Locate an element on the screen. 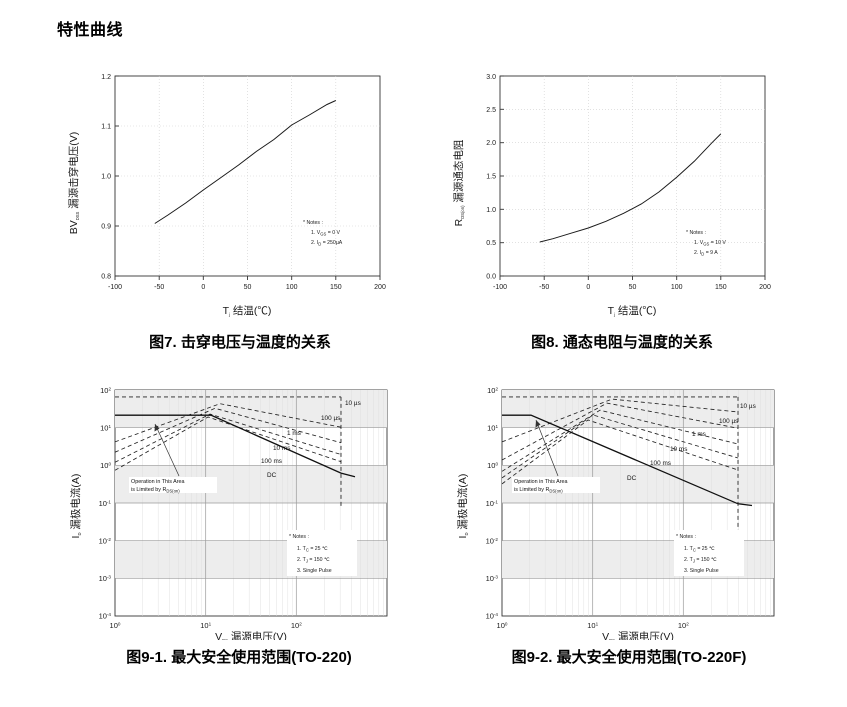 This screenshot has width=847, height=707. svg-text: 2.5 is located at coordinates (491, 110).